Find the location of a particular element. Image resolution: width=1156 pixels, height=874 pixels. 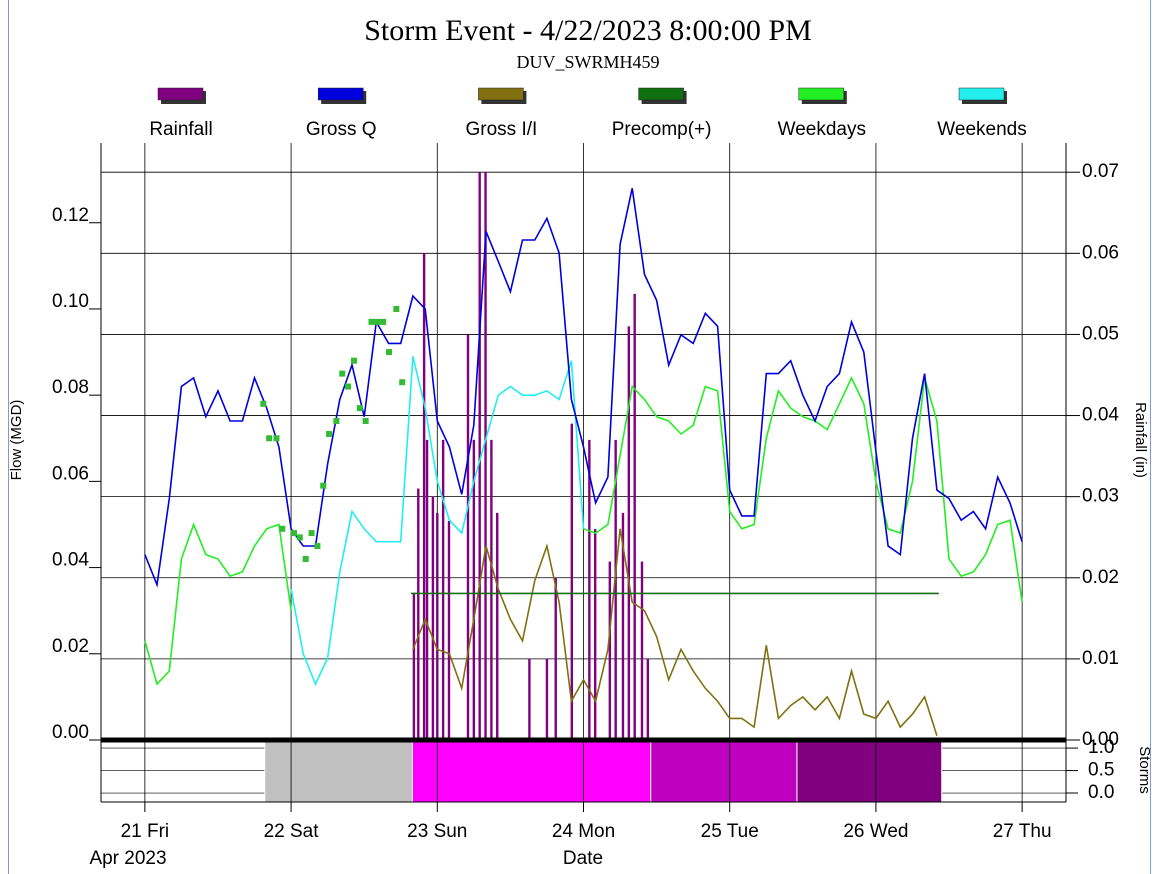

x-axis-subtitle: Apr 2023 is located at coordinates (127, 858).